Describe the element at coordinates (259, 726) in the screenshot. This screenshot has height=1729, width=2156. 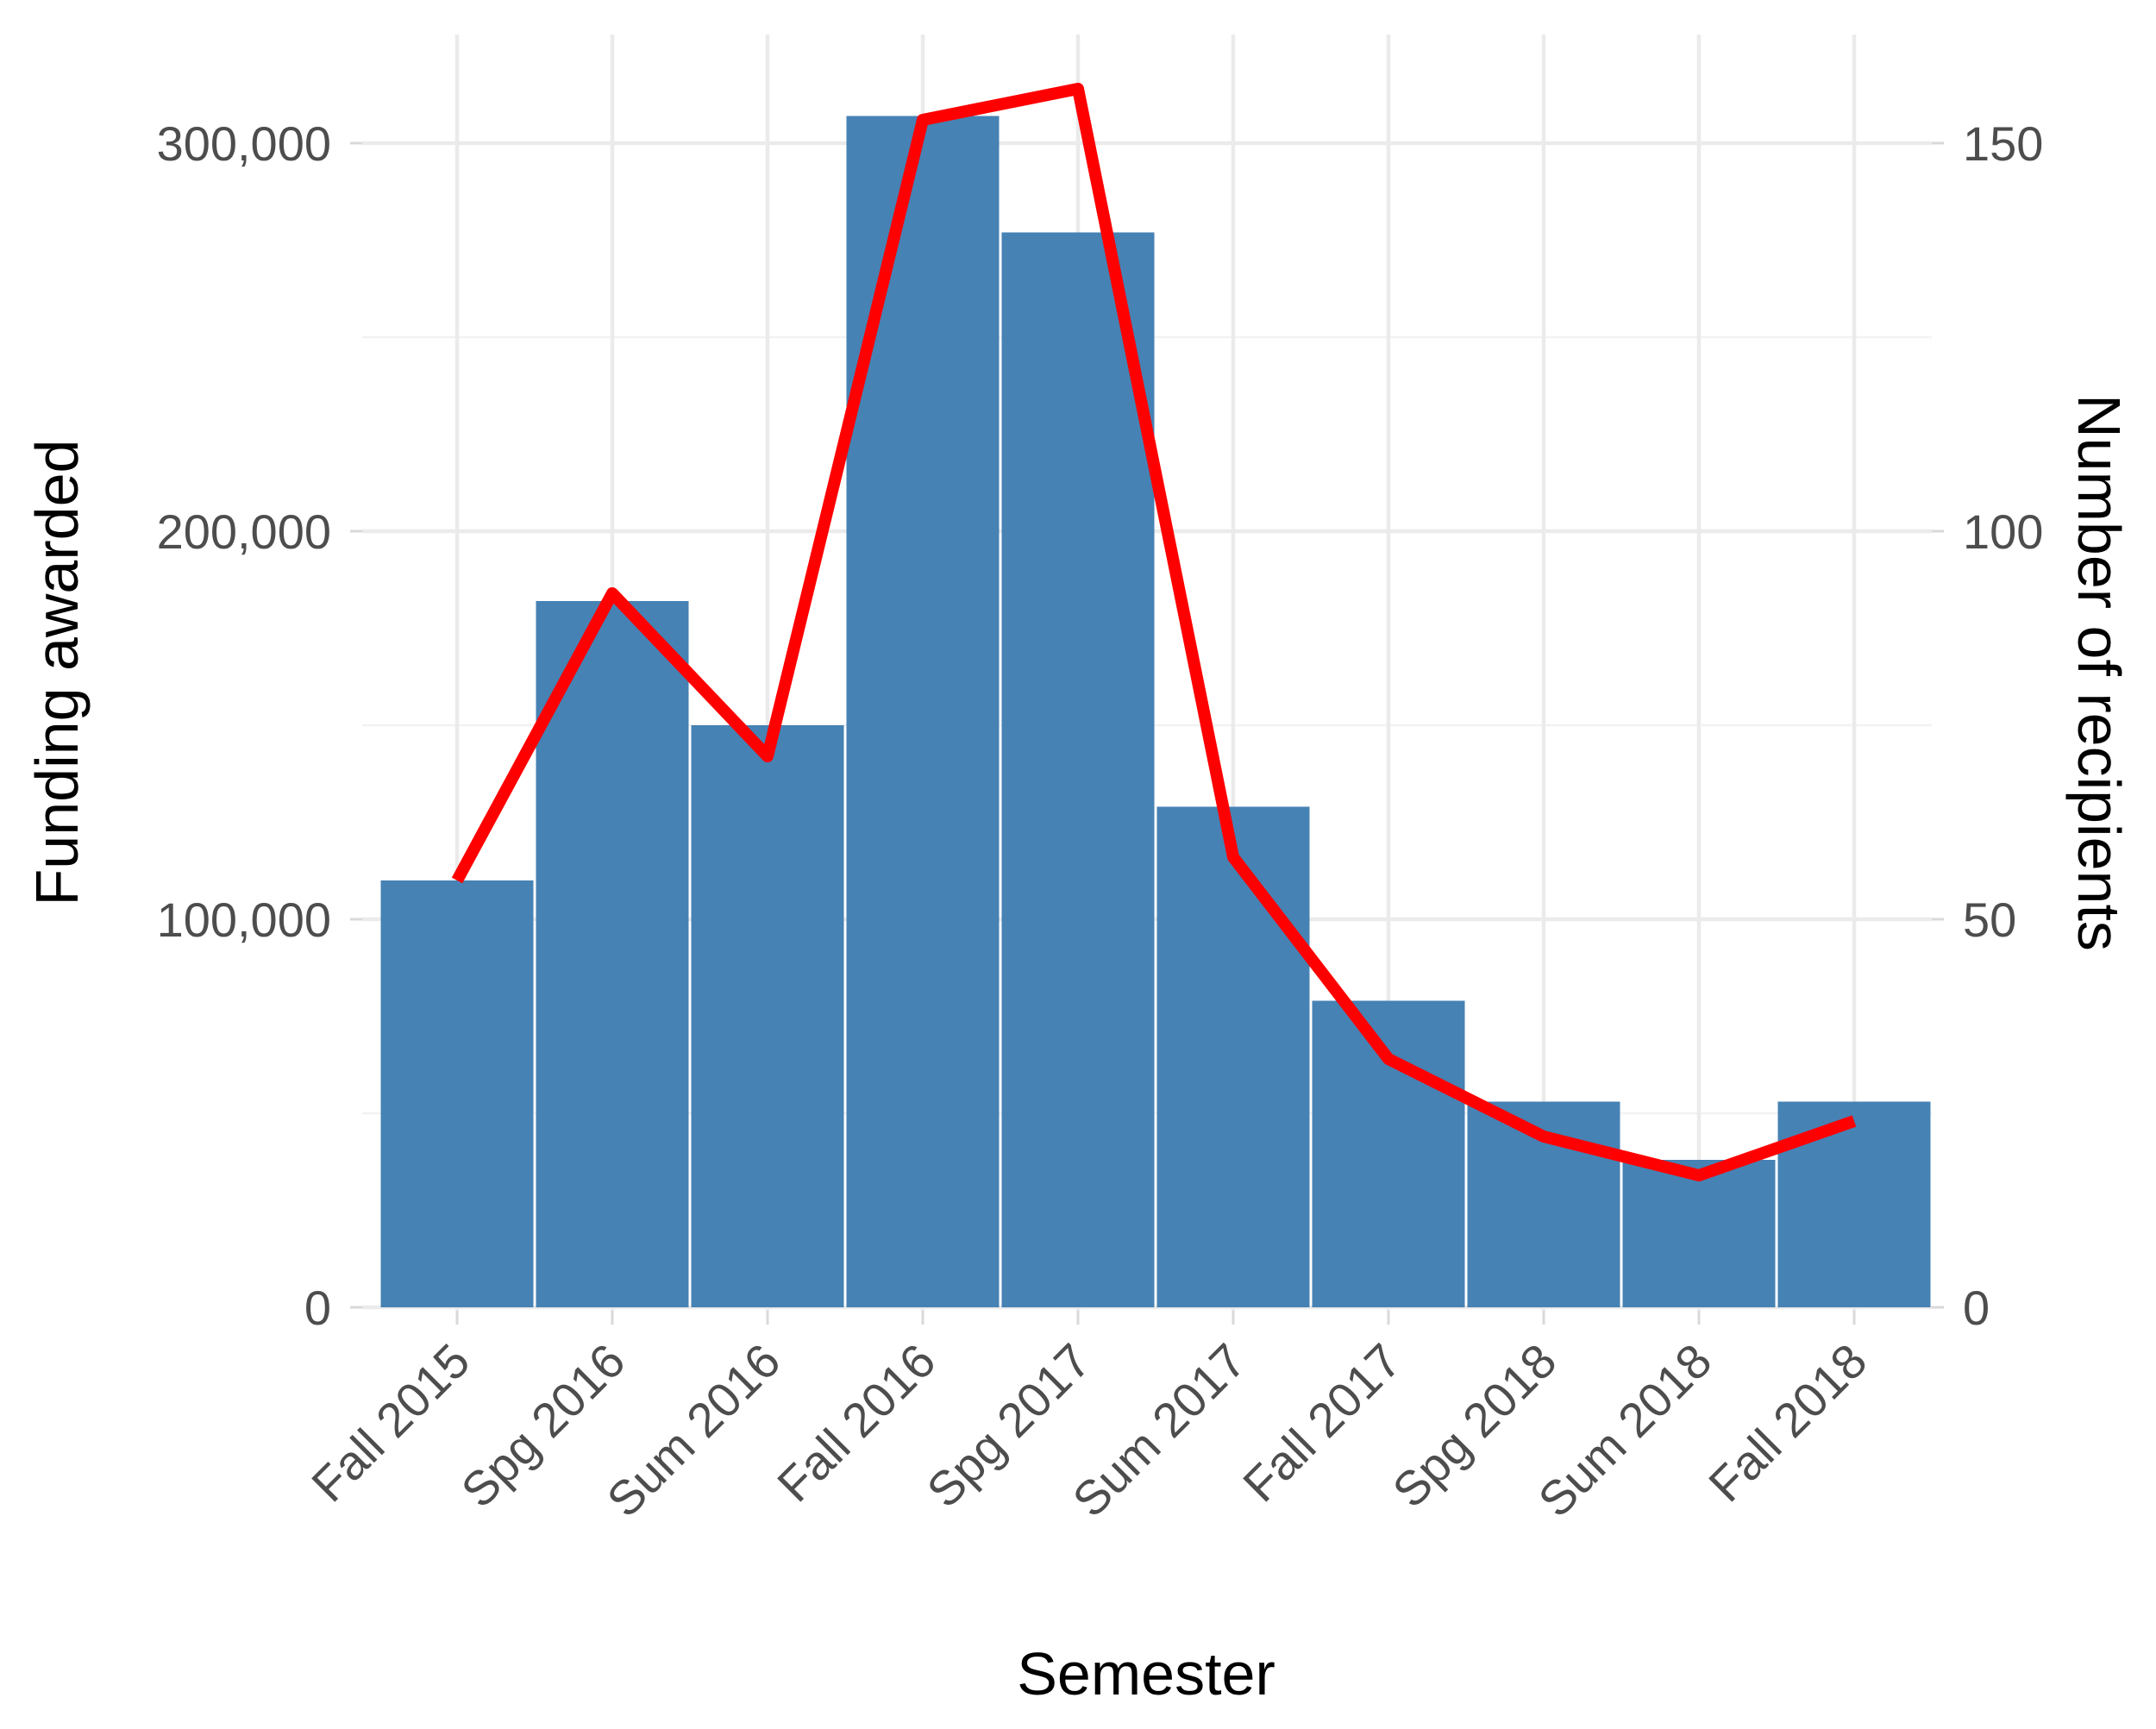
I see `left-axis: 0 100,000 200,000 300,000` at that location.